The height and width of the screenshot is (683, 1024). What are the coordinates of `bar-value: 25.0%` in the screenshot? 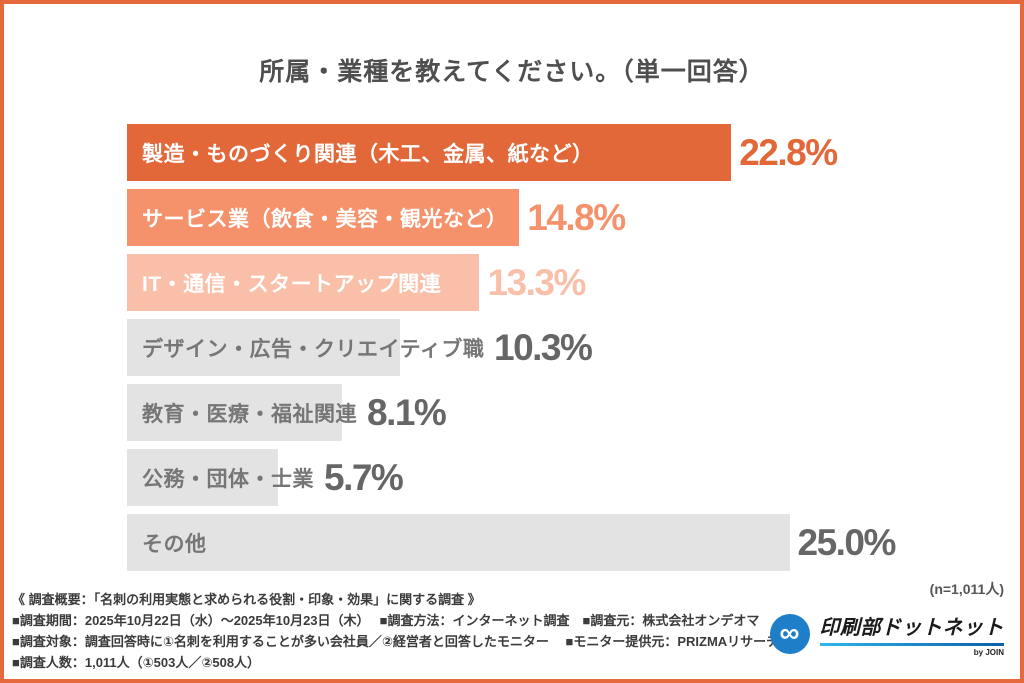 It's located at (847, 542).